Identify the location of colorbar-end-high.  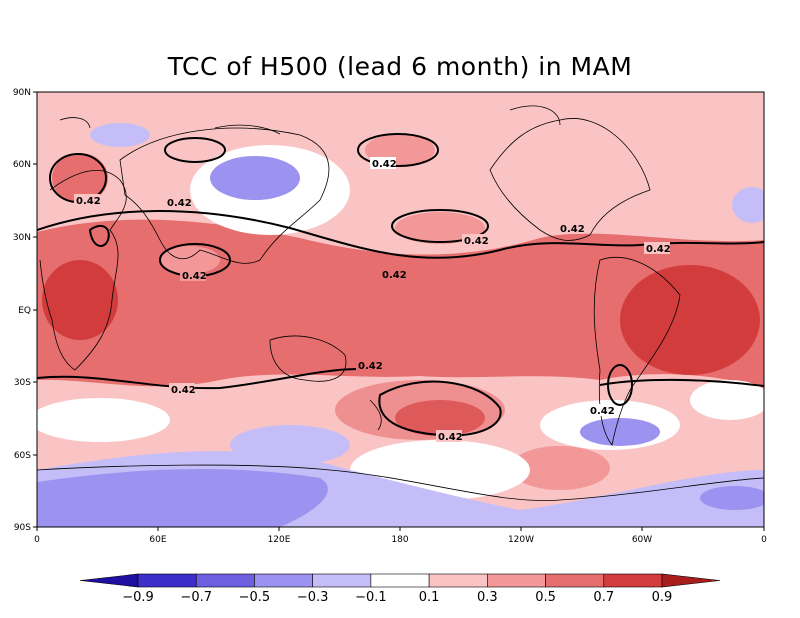
(691, 580).